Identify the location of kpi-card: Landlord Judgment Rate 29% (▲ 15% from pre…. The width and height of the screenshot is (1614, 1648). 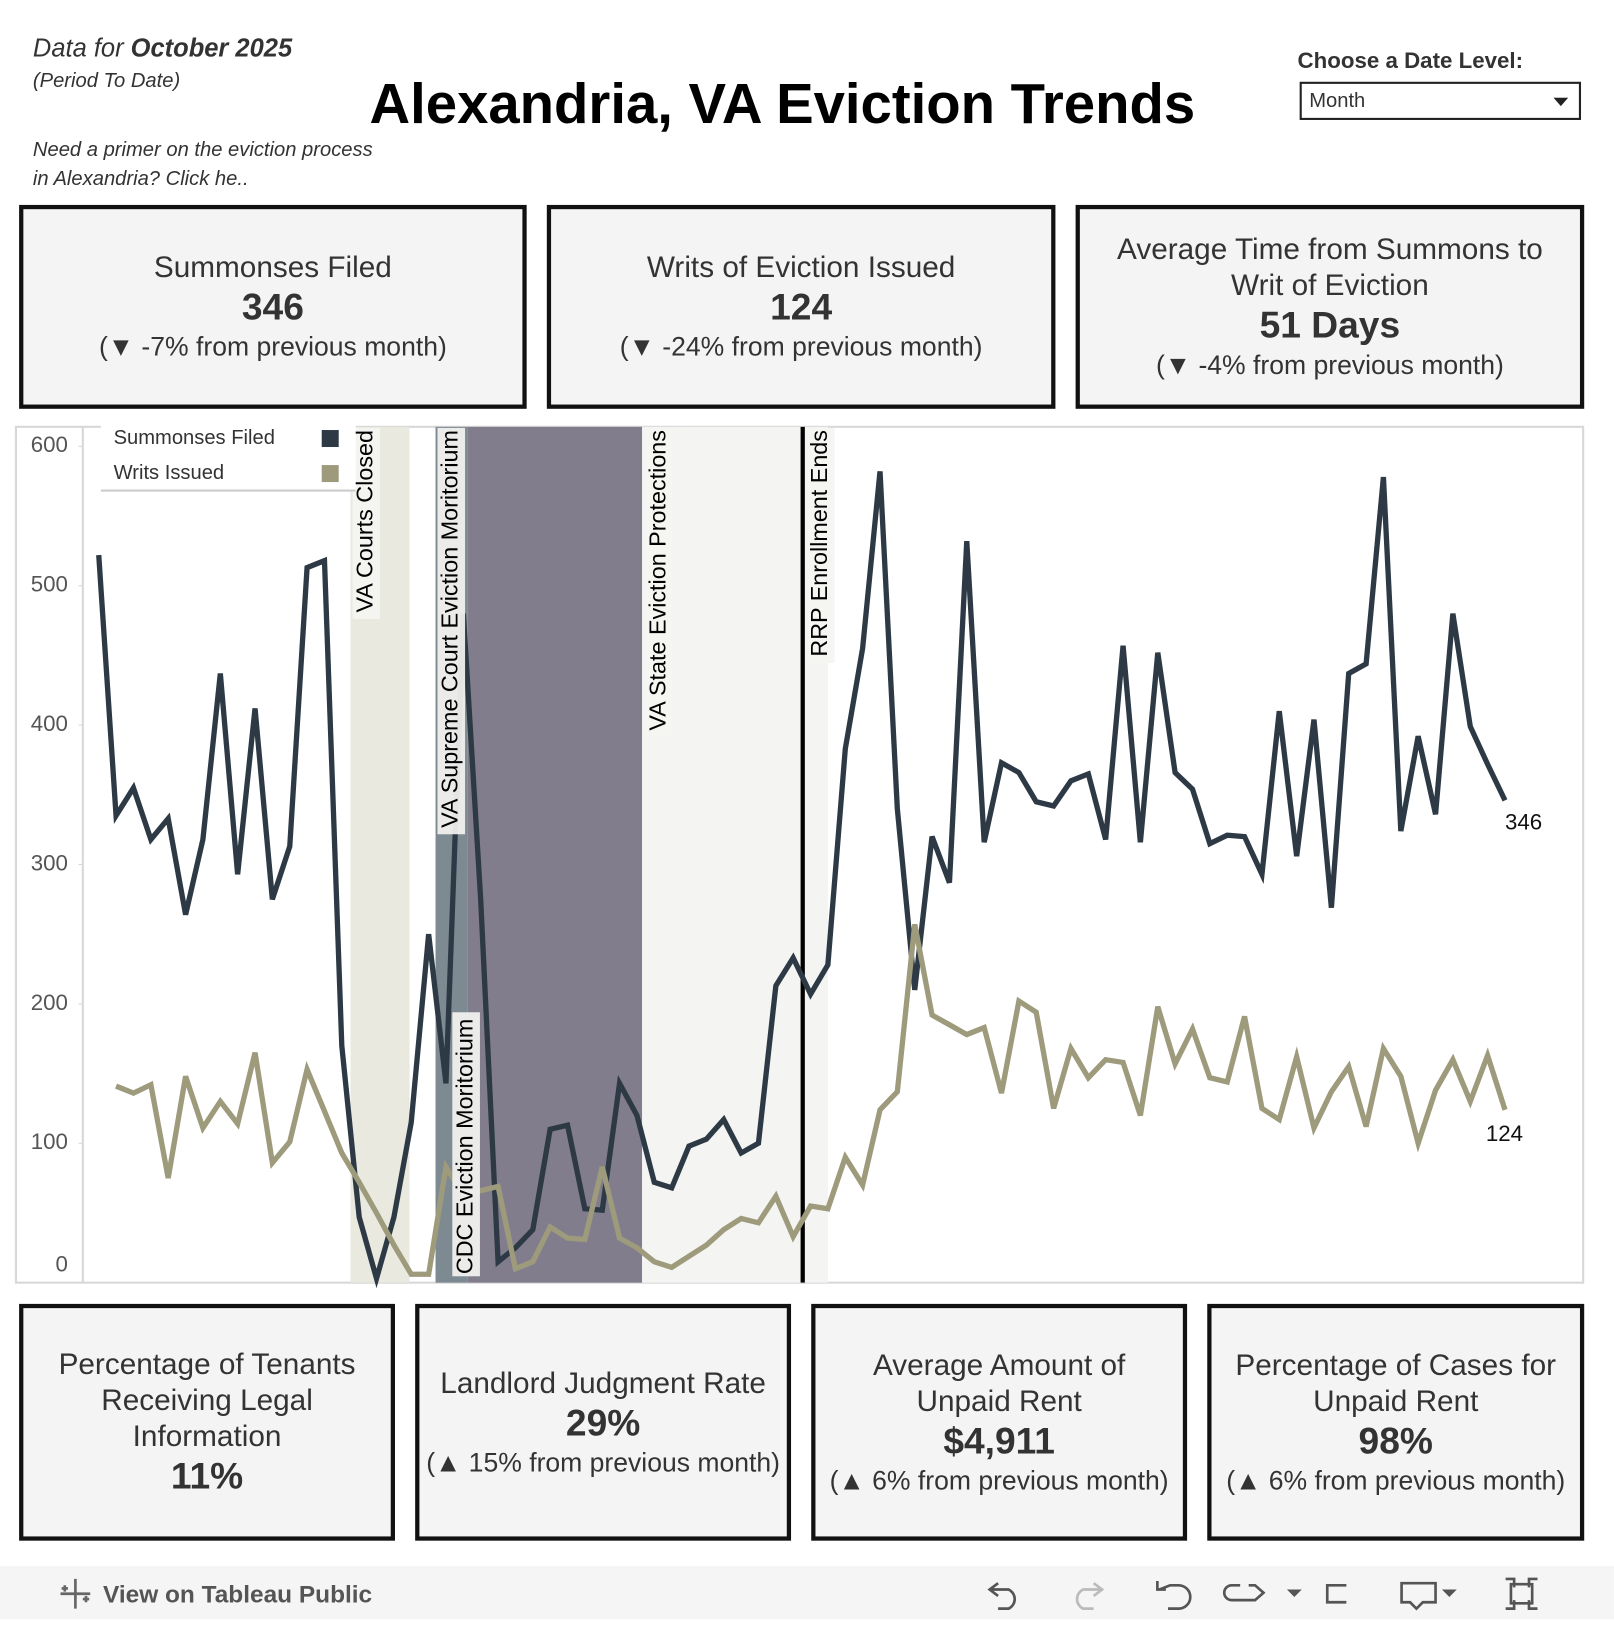
(603, 1422).